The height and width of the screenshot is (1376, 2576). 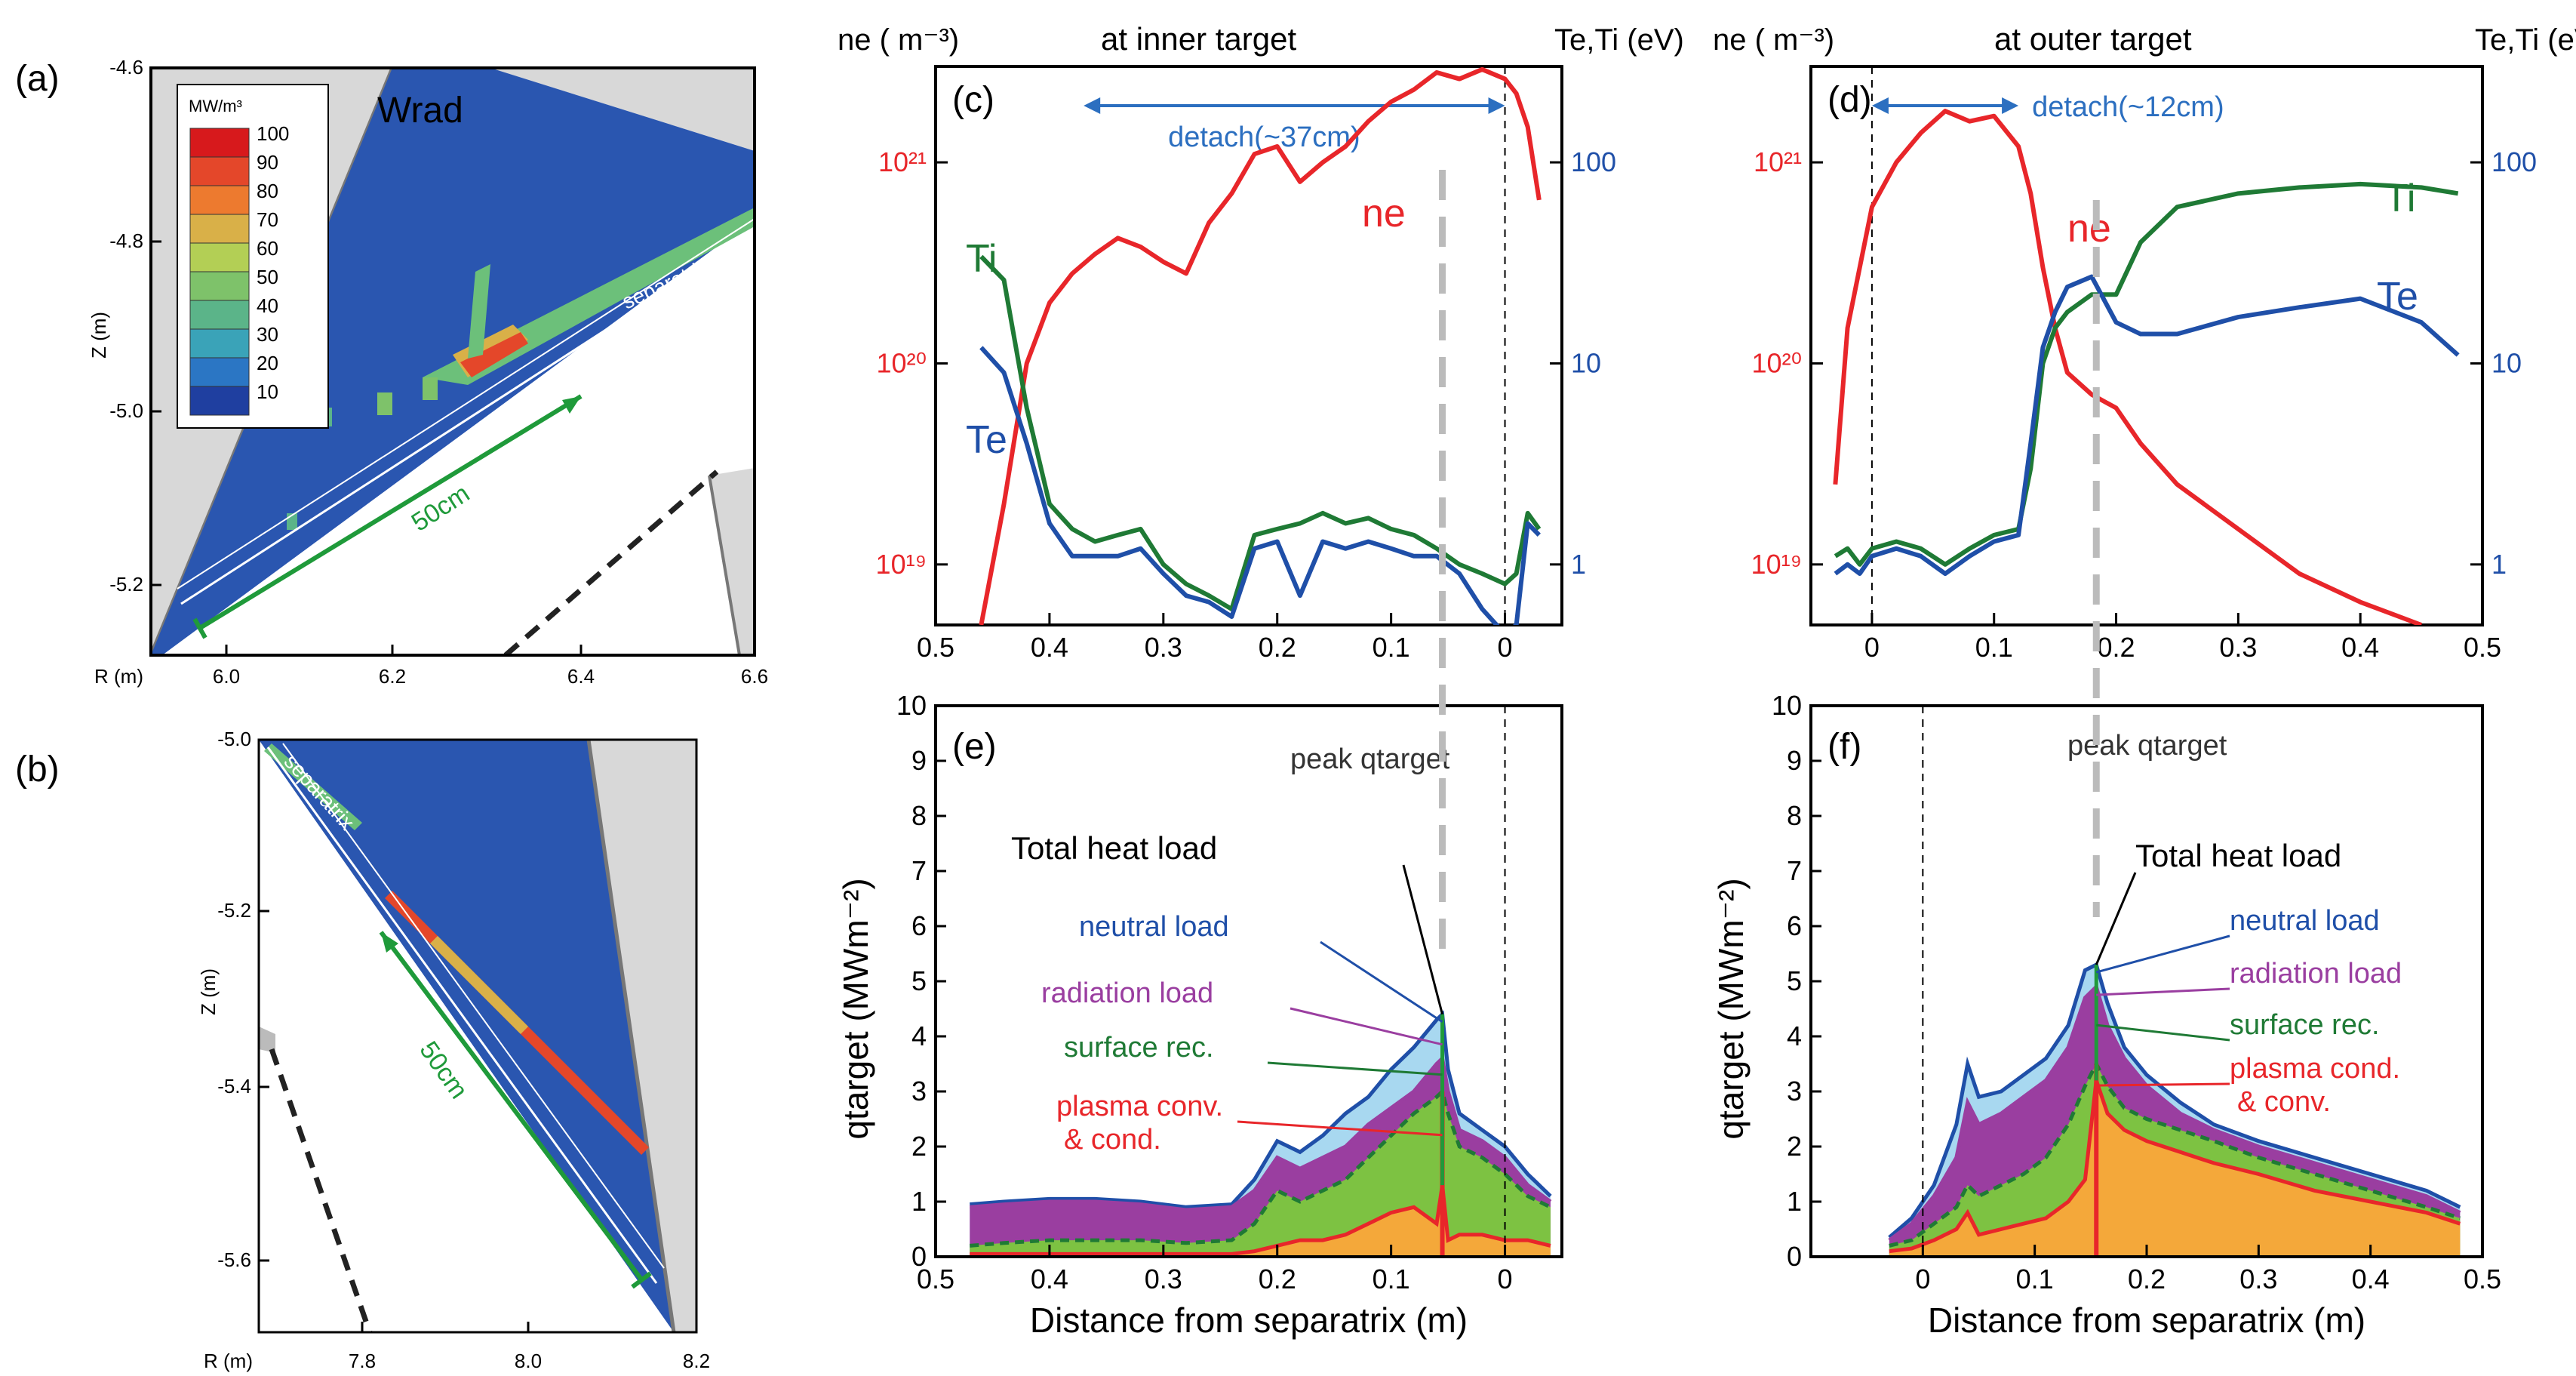 What do you see at coordinates (2499, 564) in the screenshot?
I see `ytick-right: 1` at bounding box center [2499, 564].